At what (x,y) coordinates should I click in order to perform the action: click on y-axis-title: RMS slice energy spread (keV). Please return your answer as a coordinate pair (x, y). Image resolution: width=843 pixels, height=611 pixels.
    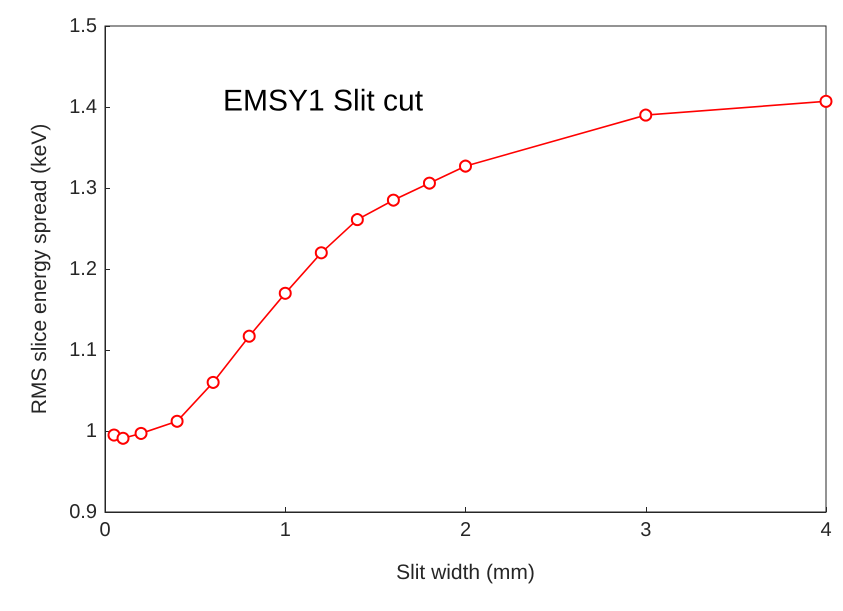
    Looking at the image, I should click on (39, 269).